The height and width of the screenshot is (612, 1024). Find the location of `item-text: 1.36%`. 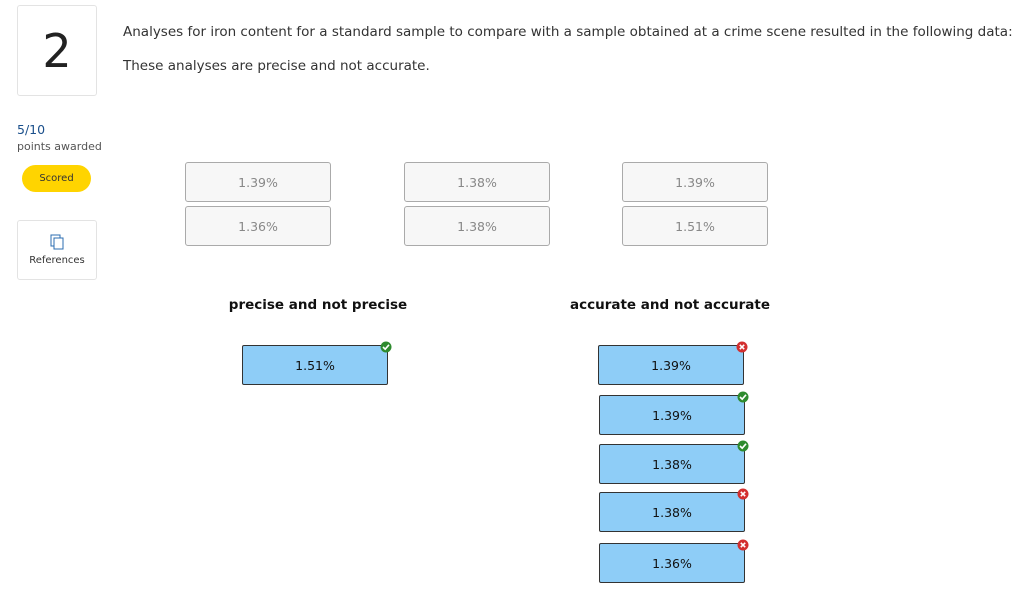

item-text: 1.36% is located at coordinates (672, 563).